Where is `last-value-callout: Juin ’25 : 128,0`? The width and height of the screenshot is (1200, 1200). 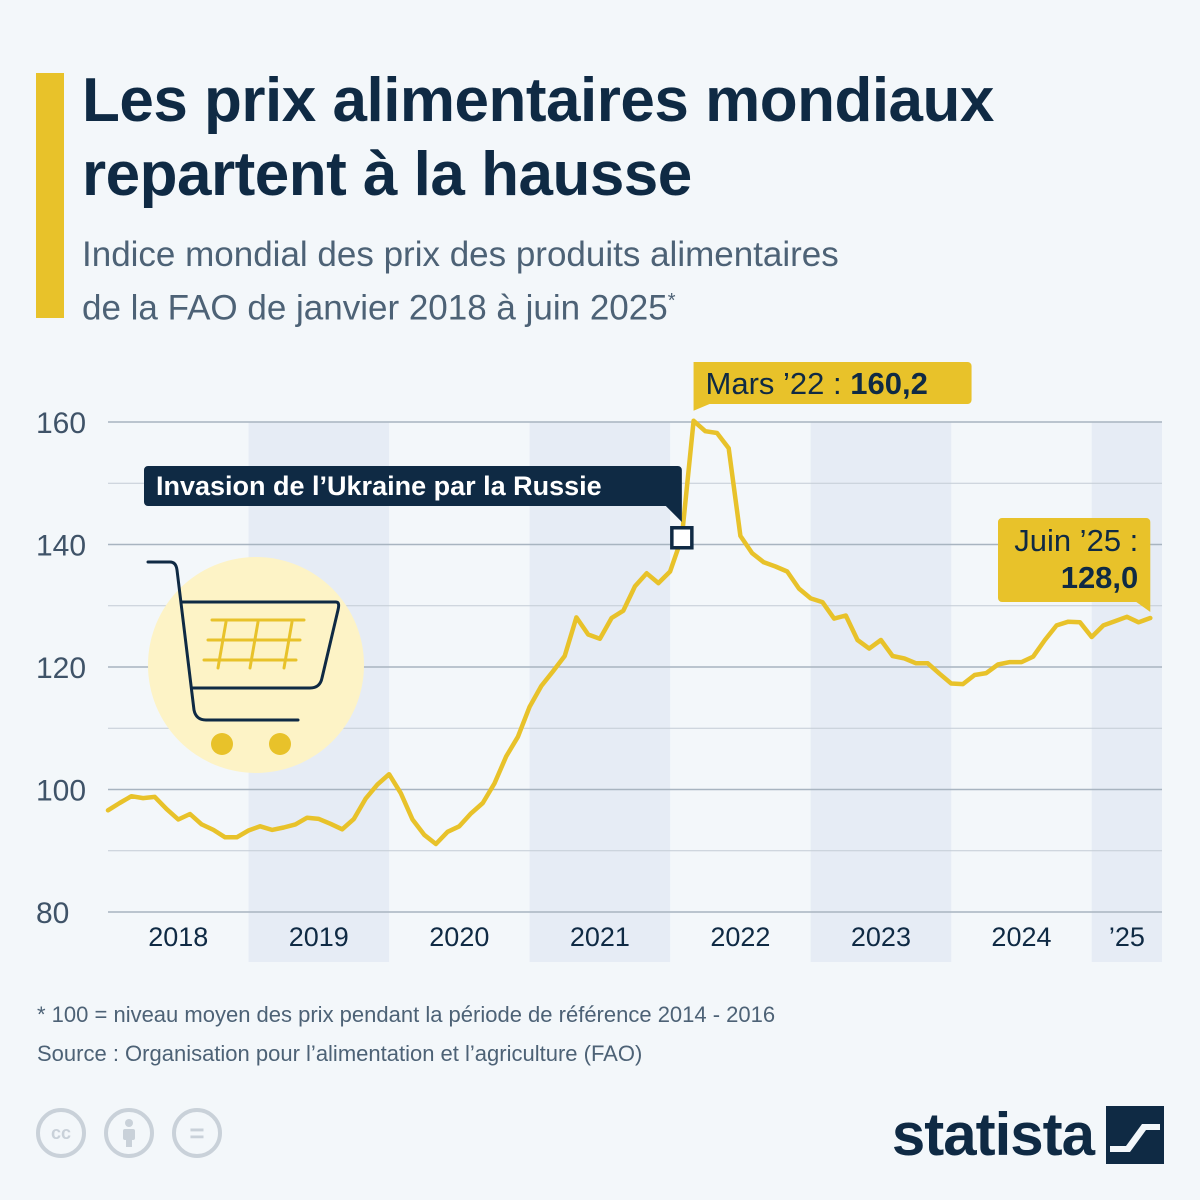
last-value-callout: Juin ’25 : 128,0 is located at coordinates (1074, 565).